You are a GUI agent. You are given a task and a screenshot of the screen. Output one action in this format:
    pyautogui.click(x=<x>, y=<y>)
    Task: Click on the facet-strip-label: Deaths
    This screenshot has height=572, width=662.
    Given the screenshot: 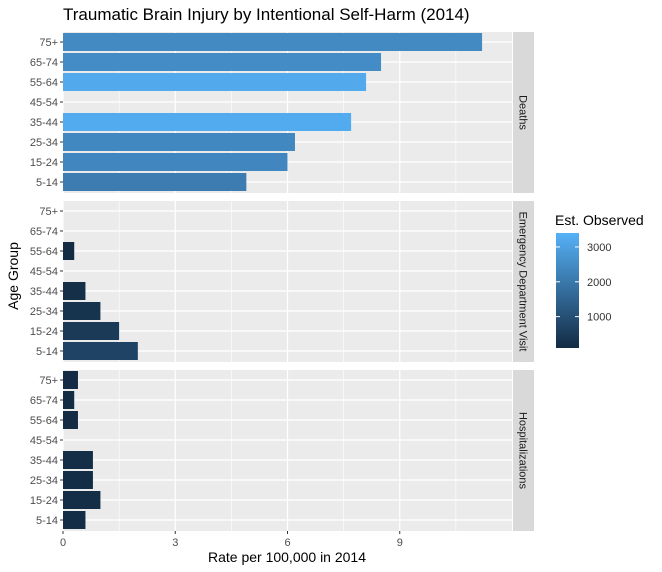 What is the action you would take?
    pyautogui.click(x=523, y=112)
    